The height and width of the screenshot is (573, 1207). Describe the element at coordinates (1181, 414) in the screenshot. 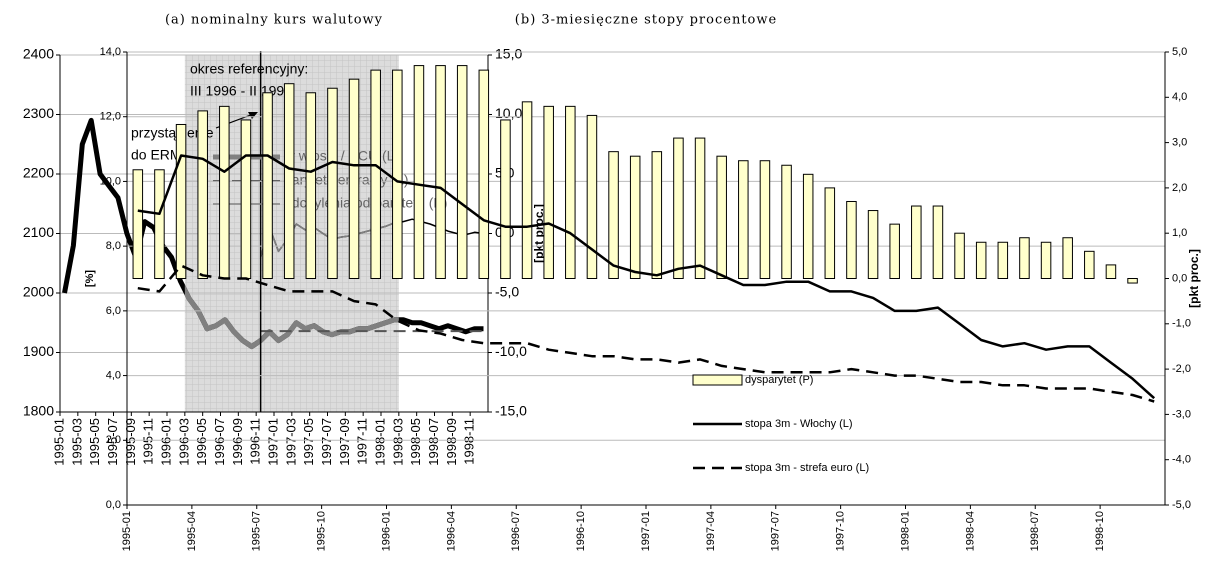

I see `y2-tick-label: -3,0` at that location.